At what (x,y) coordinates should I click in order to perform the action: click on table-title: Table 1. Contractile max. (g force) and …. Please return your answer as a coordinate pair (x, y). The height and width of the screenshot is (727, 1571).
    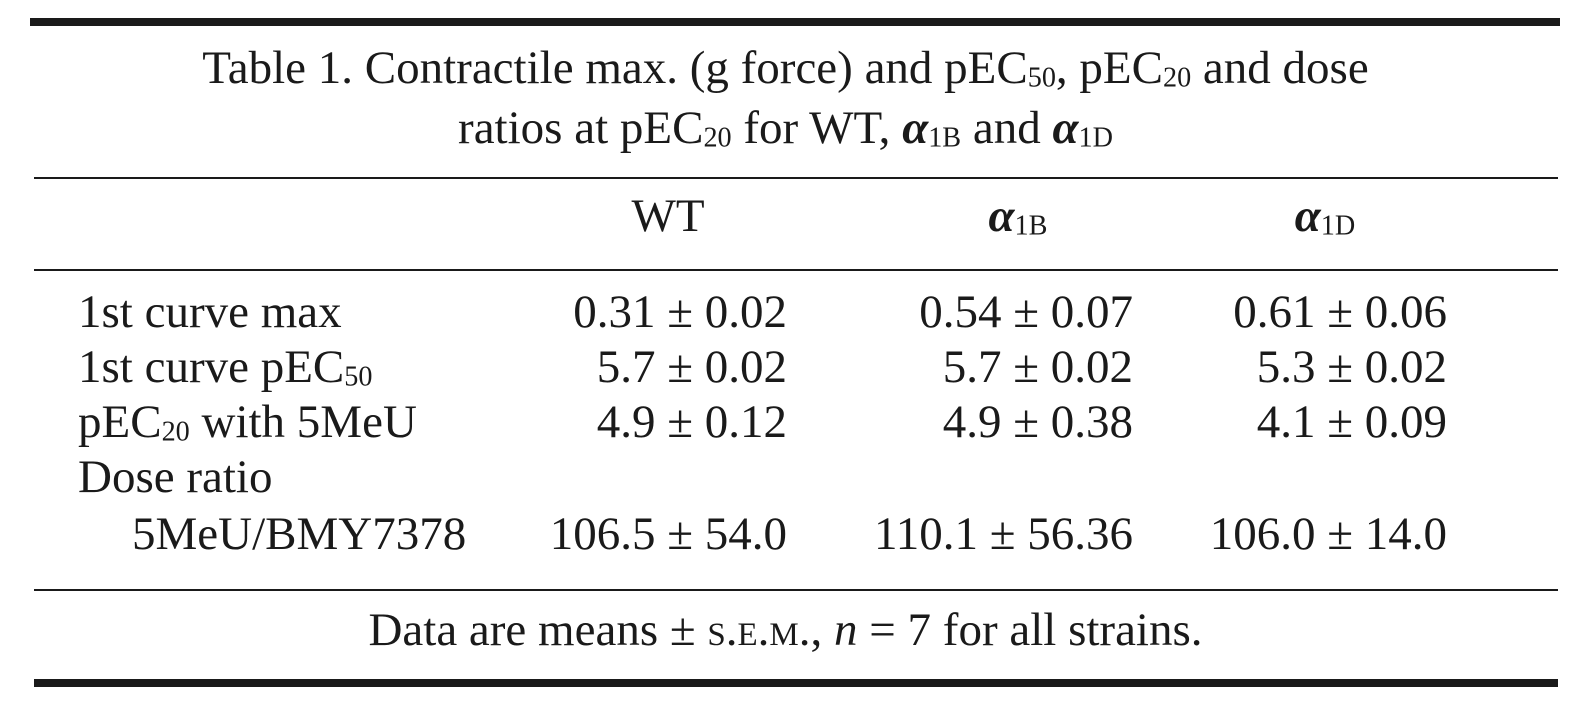
    Looking at the image, I should click on (785, 68).